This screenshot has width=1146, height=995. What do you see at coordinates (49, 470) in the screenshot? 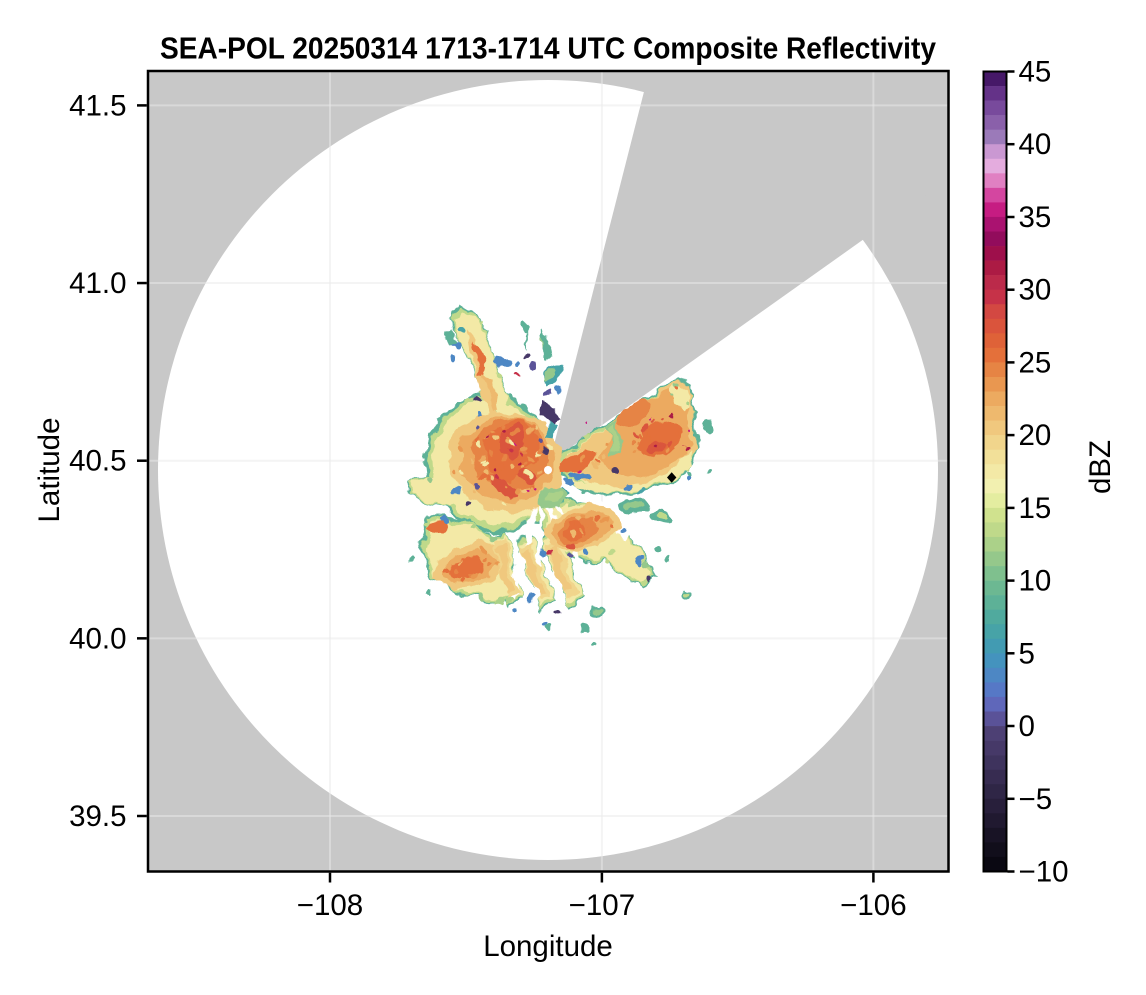
I see `svg-text: Latitude` at bounding box center [49, 470].